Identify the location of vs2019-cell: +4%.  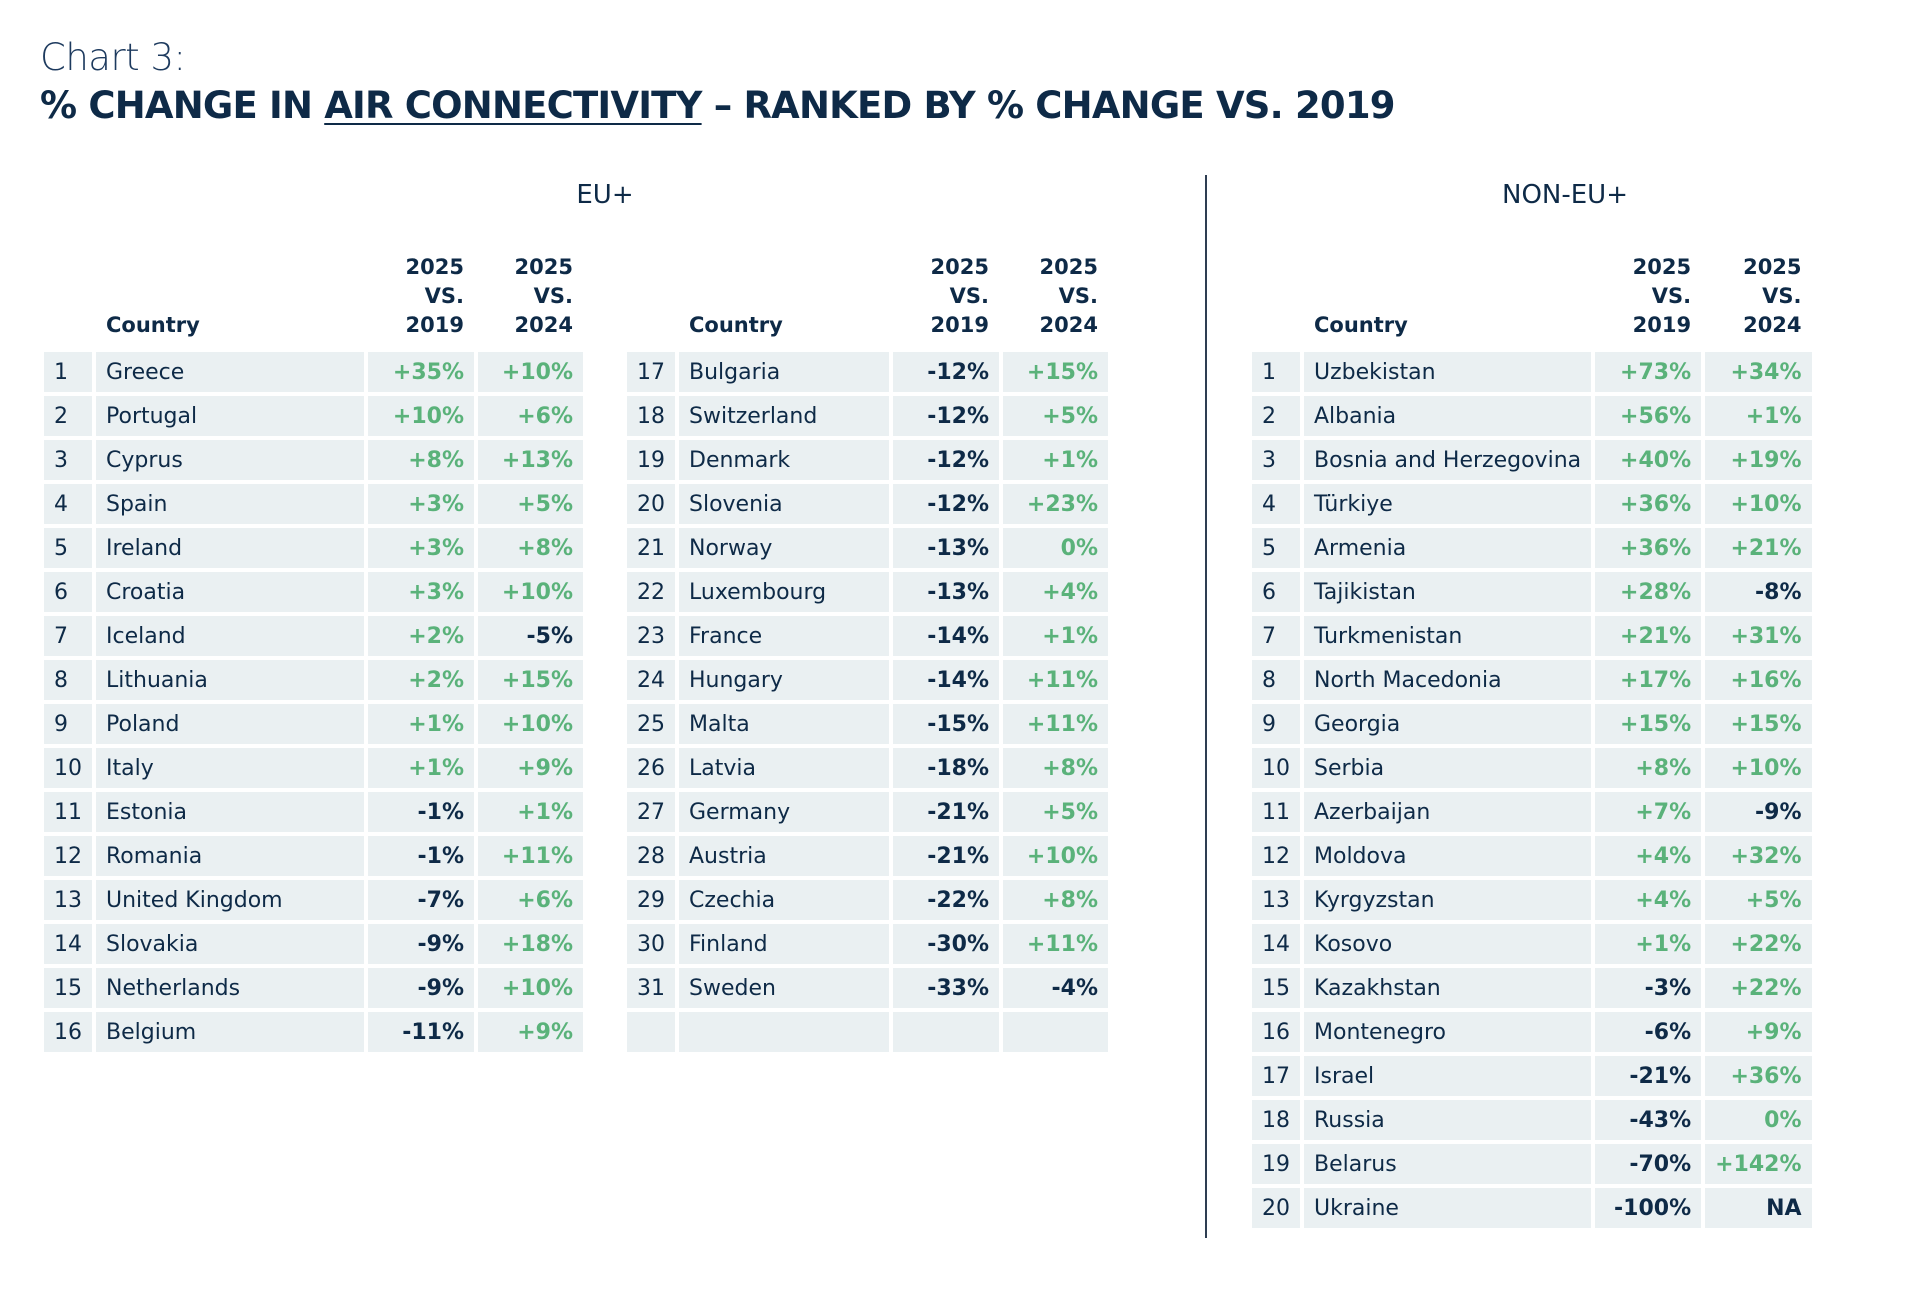
(1648, 856).